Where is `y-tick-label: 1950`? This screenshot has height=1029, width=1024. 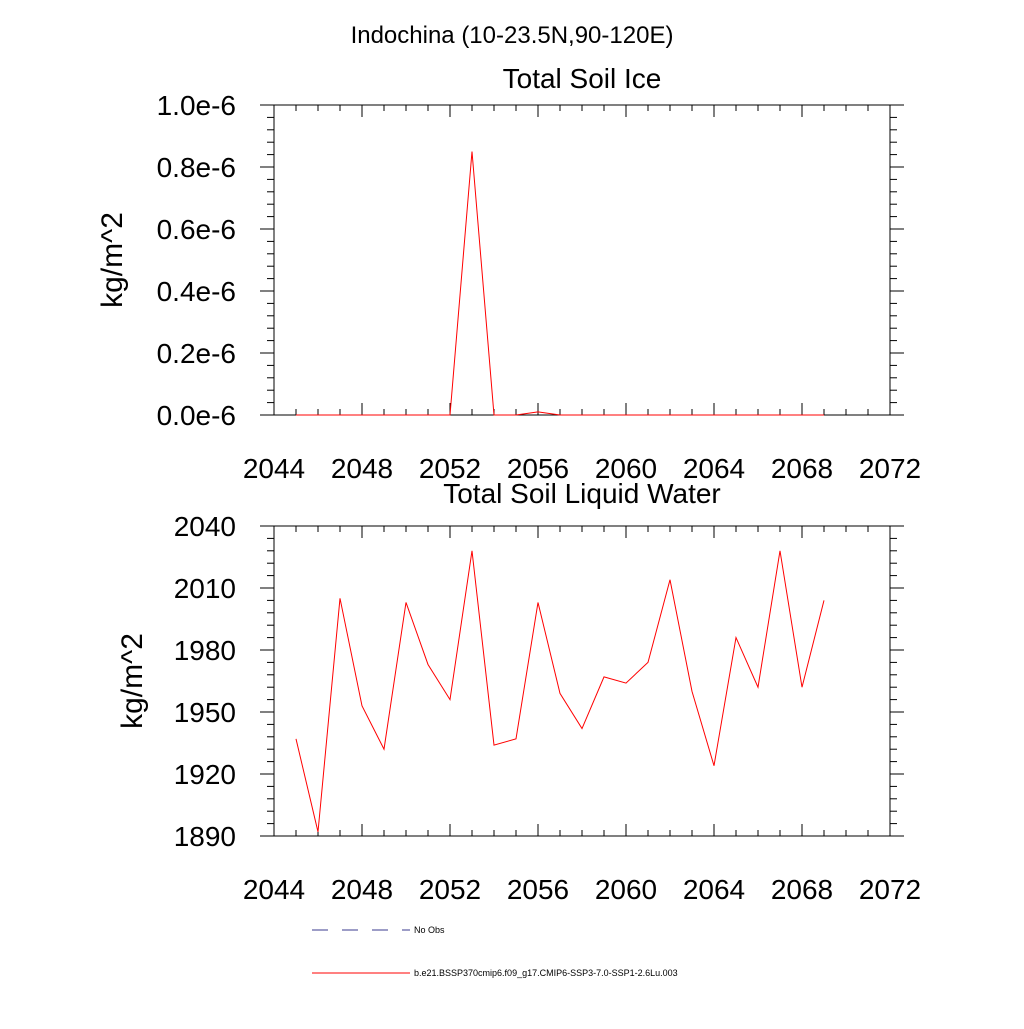
y-tick-label: 1950 is located at coordinates (205, 712).